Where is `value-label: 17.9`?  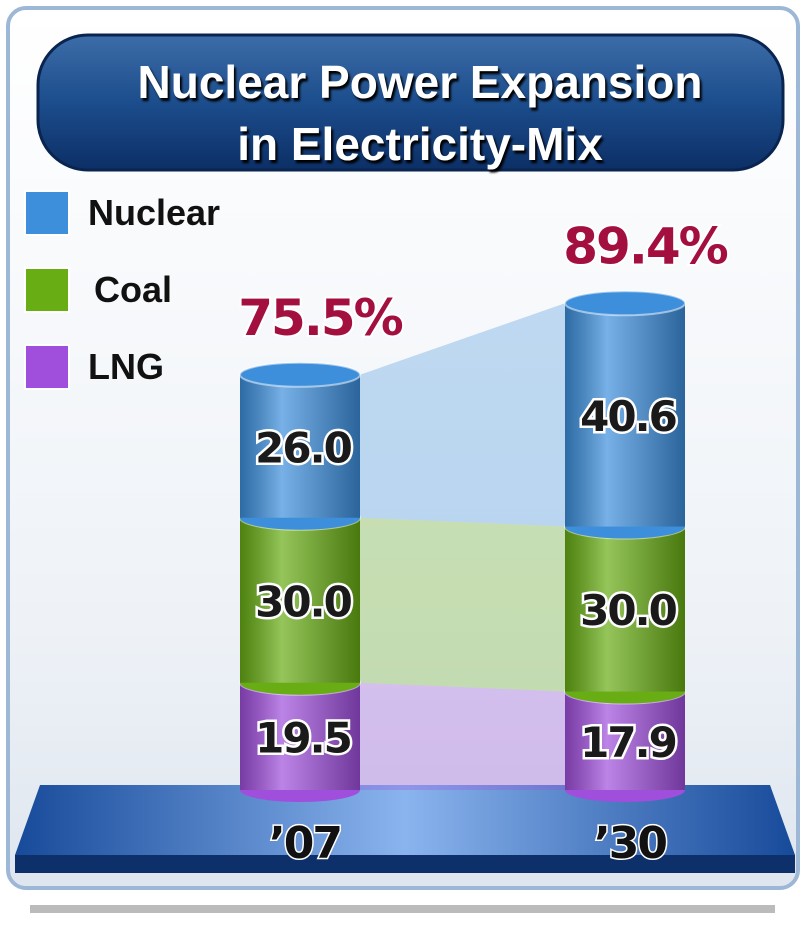 value-label: 17.9 is located at coordinates (628, 742).